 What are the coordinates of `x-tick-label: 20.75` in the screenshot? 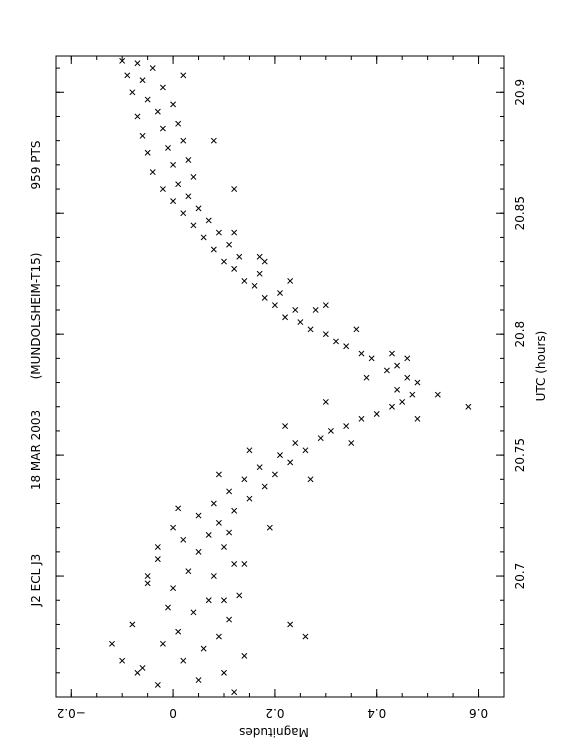 It's located at (520, 455).